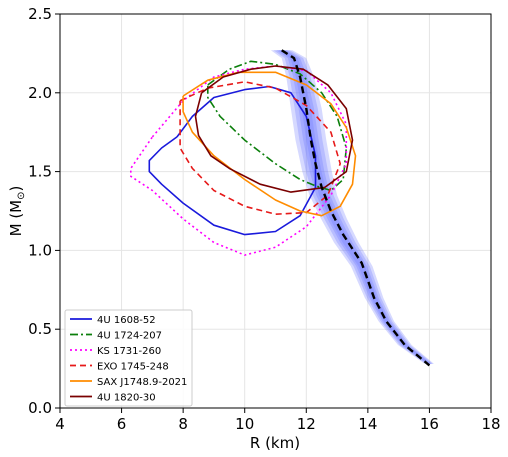 This screenshot has height=457, width=508. Describe the element at coordinates (16, 218) in the screenshot. I see `y-axis-label-main: M (M` at that location.